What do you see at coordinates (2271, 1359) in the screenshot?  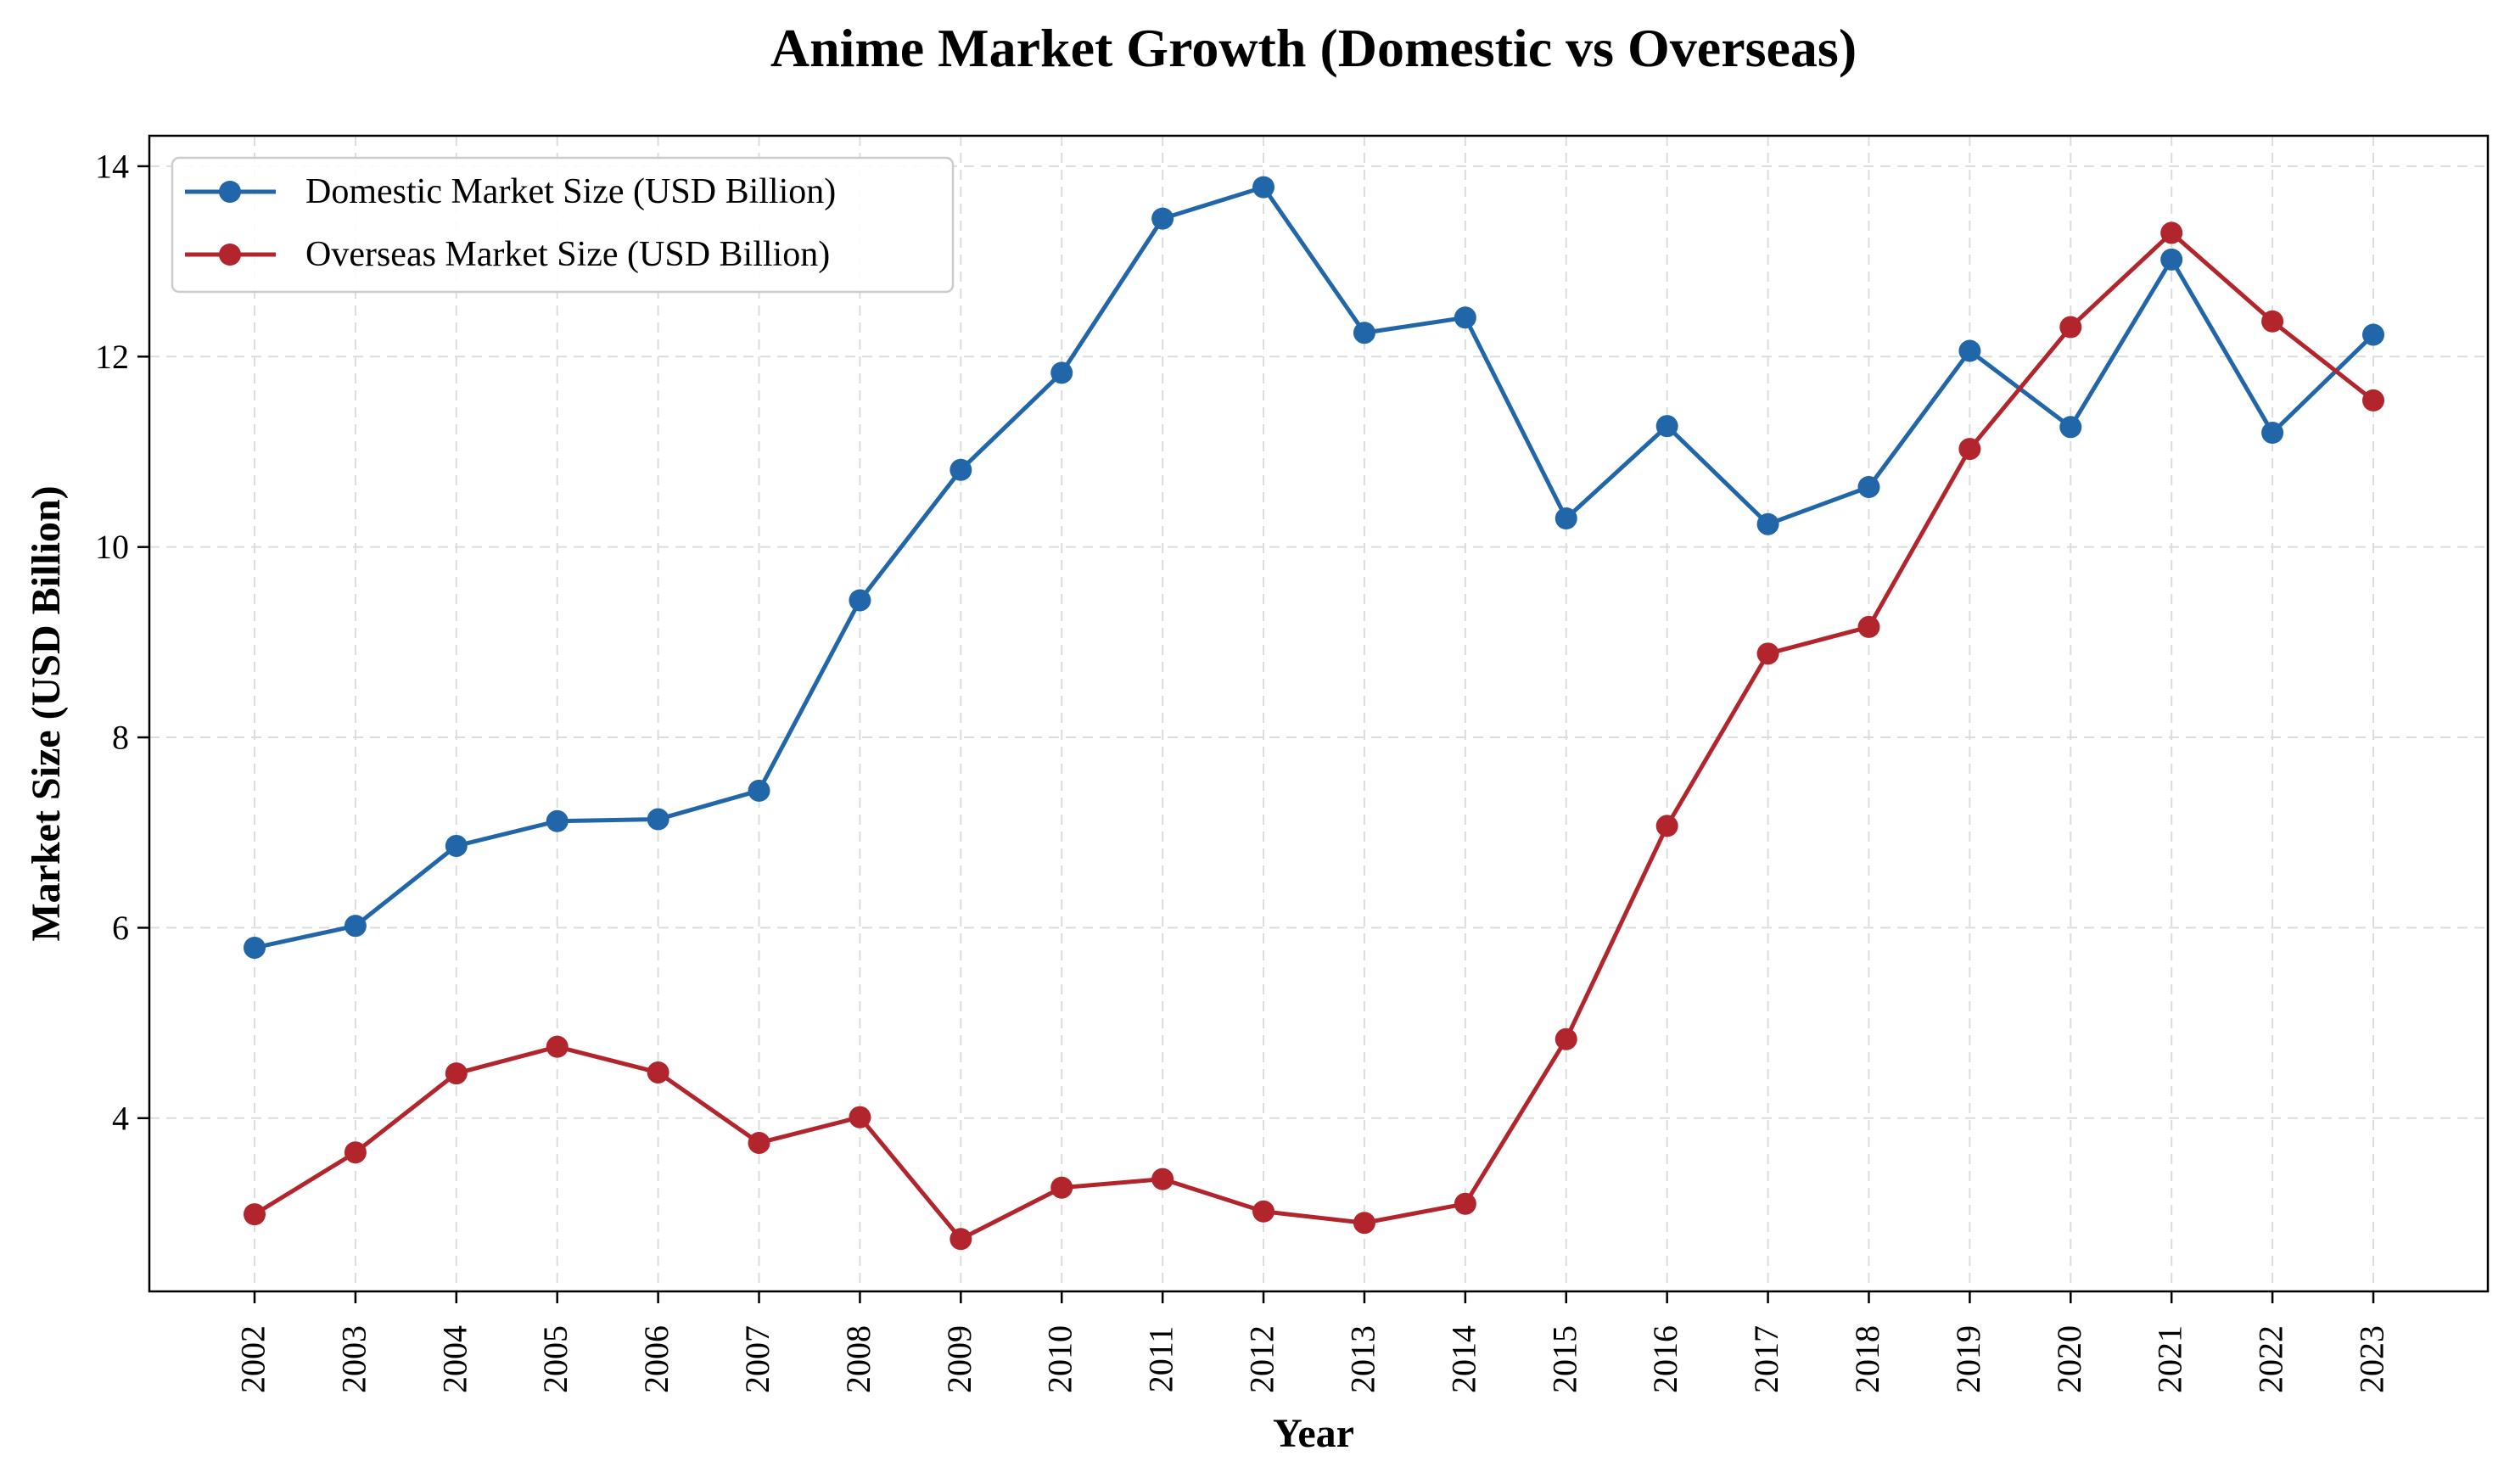 I see `x-tick-label: 2022` at bounding box center [2271, 1359].